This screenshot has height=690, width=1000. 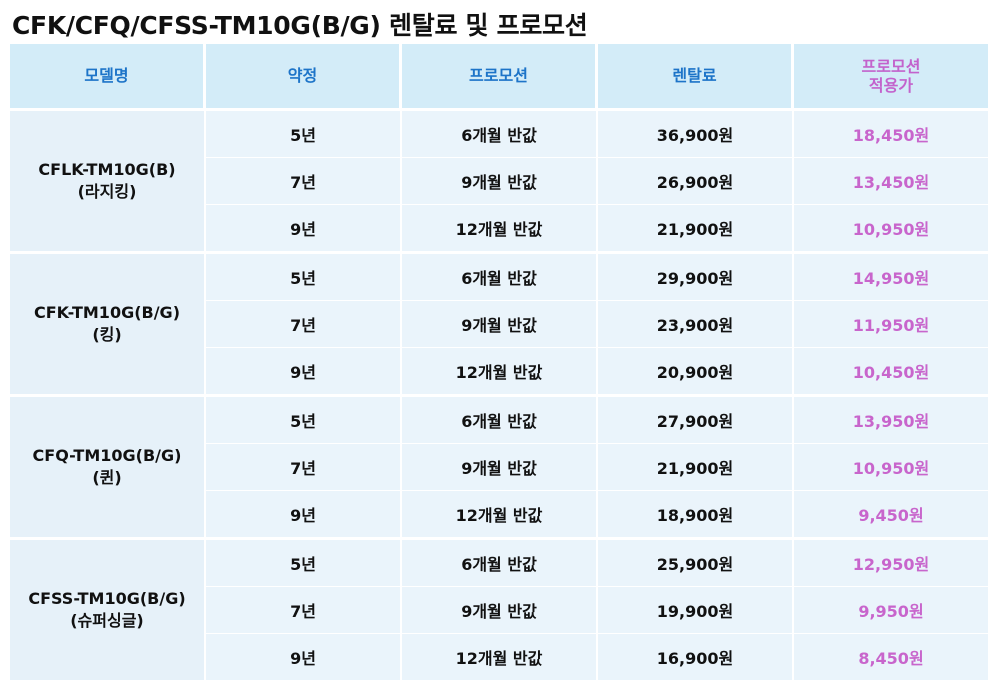 I want to click on model-code: CFK-TM10G(B/G), so click(x=107, y=313).